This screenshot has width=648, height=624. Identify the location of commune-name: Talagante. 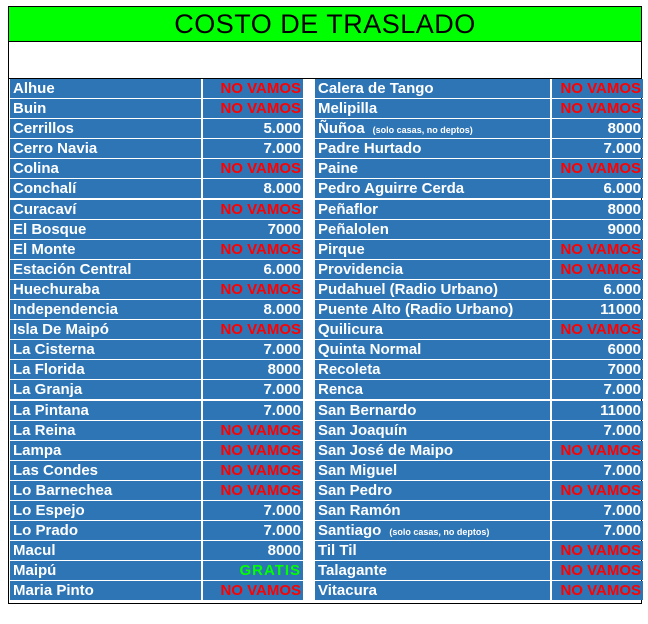
(352, 571).